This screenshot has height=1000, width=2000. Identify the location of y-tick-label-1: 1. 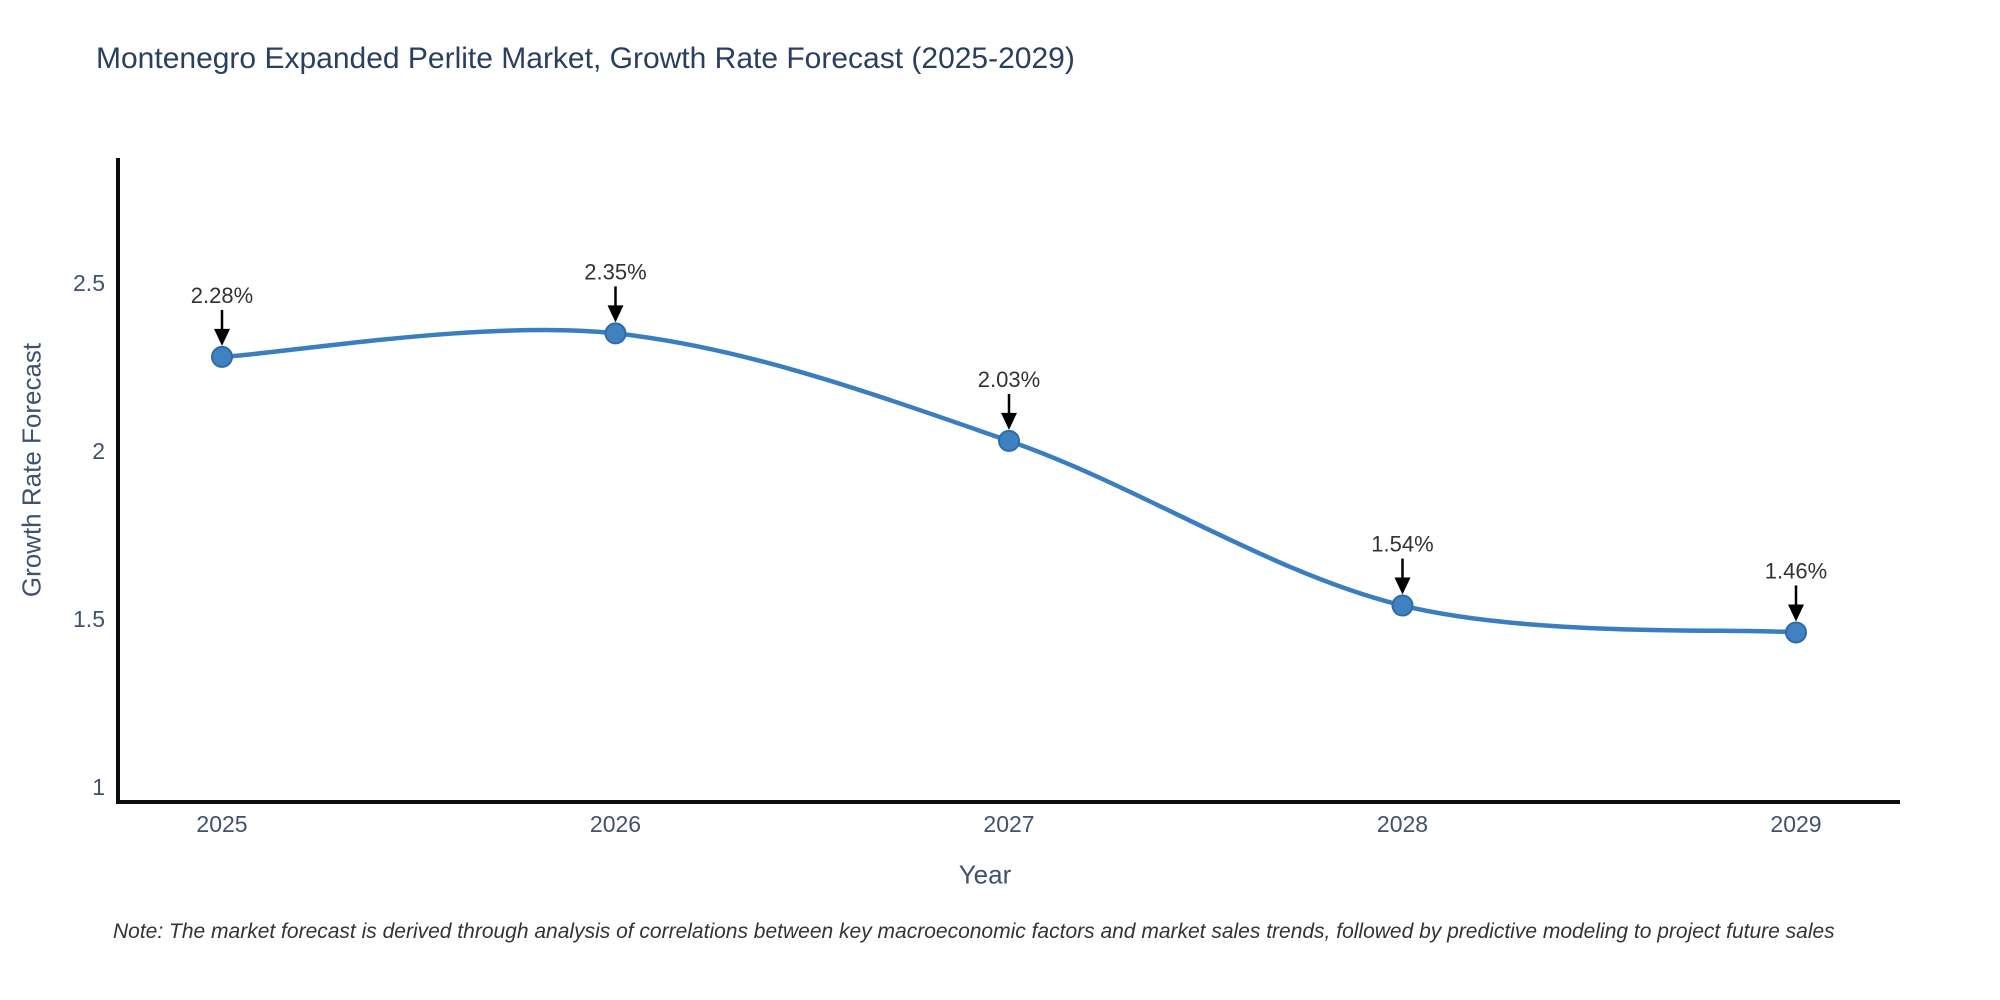
(98, 787).